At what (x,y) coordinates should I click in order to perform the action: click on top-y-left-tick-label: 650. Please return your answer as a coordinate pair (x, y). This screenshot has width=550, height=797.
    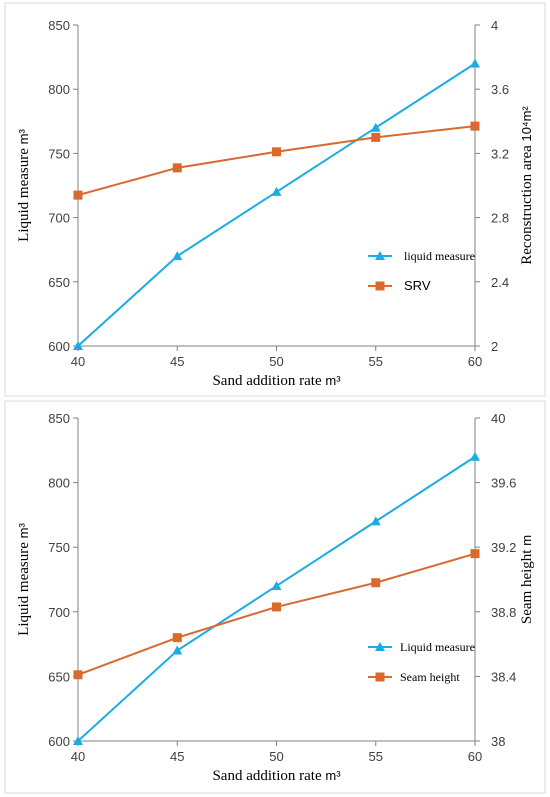
    Looking at the image, I should click on (59, 282).